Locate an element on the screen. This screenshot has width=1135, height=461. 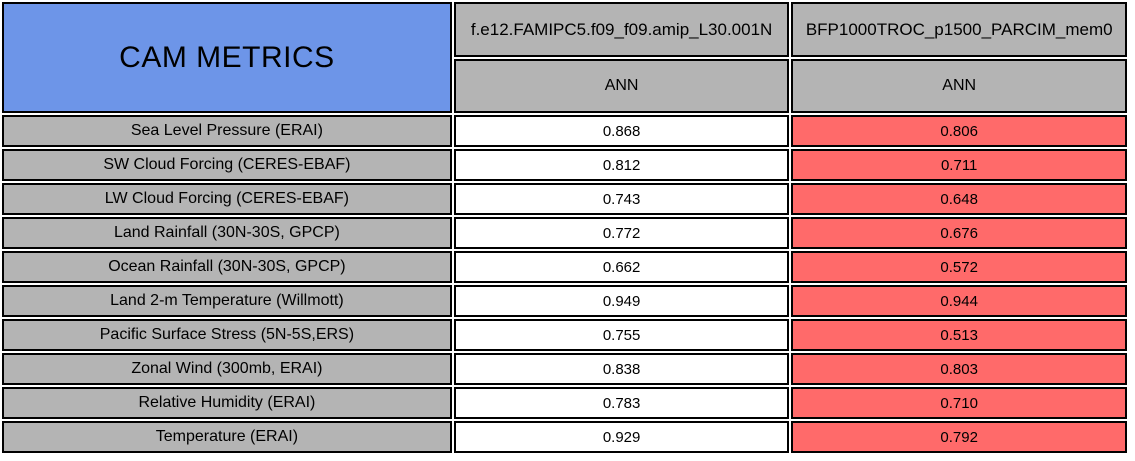
value-cell-model1: 0.743 is located at coordinates (621, 199).